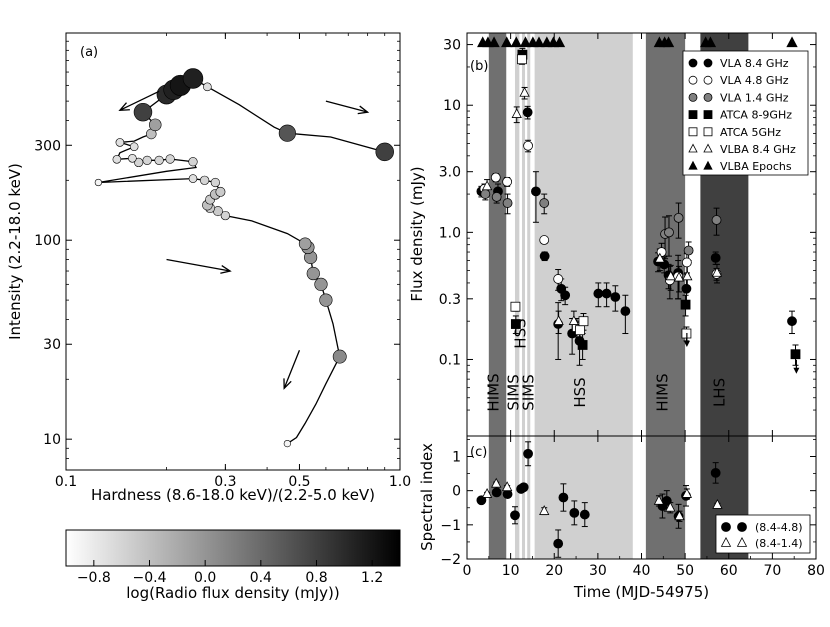 The height and width of the screenshot is (627, 830). I want to click on legend-label: VLA 8.4 GHz, so click(754, 63).